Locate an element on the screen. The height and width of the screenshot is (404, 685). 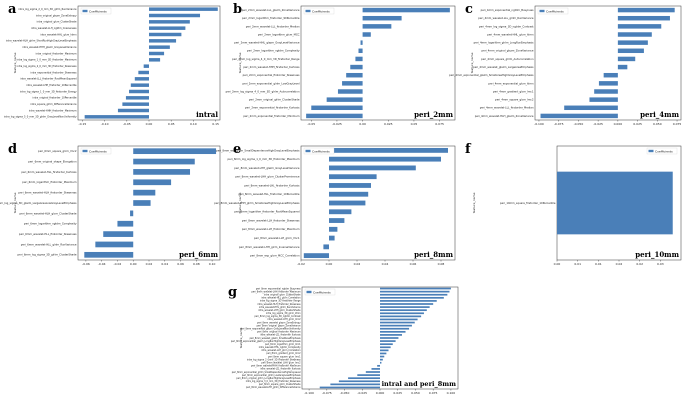
legend-label-f: Coefficients is located at coordinates (664, 151).